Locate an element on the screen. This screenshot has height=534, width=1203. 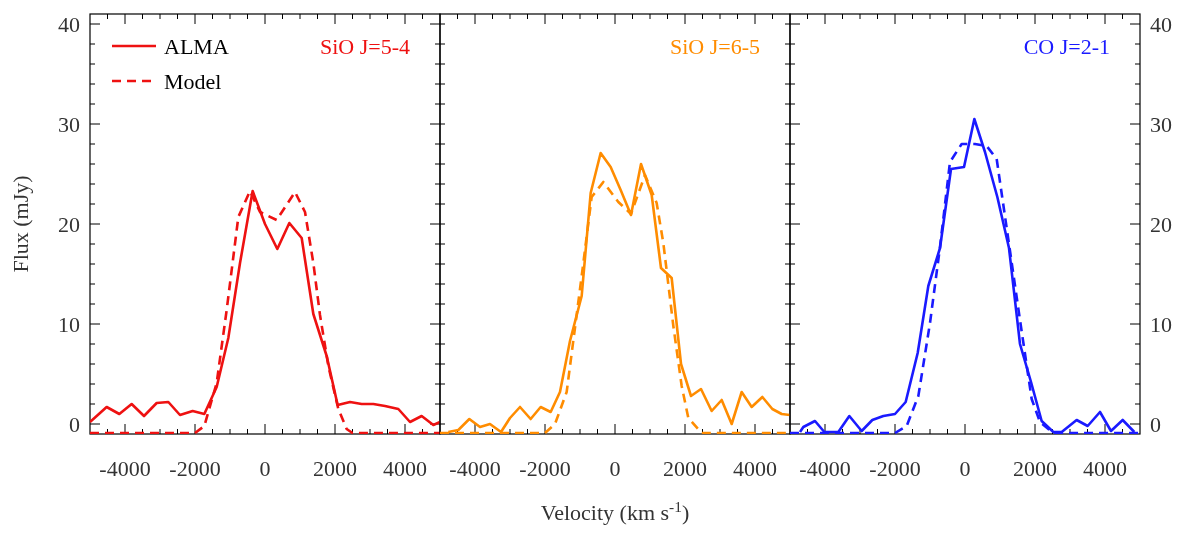
y-tick-label: 20 is located at coordinates (69, 224).